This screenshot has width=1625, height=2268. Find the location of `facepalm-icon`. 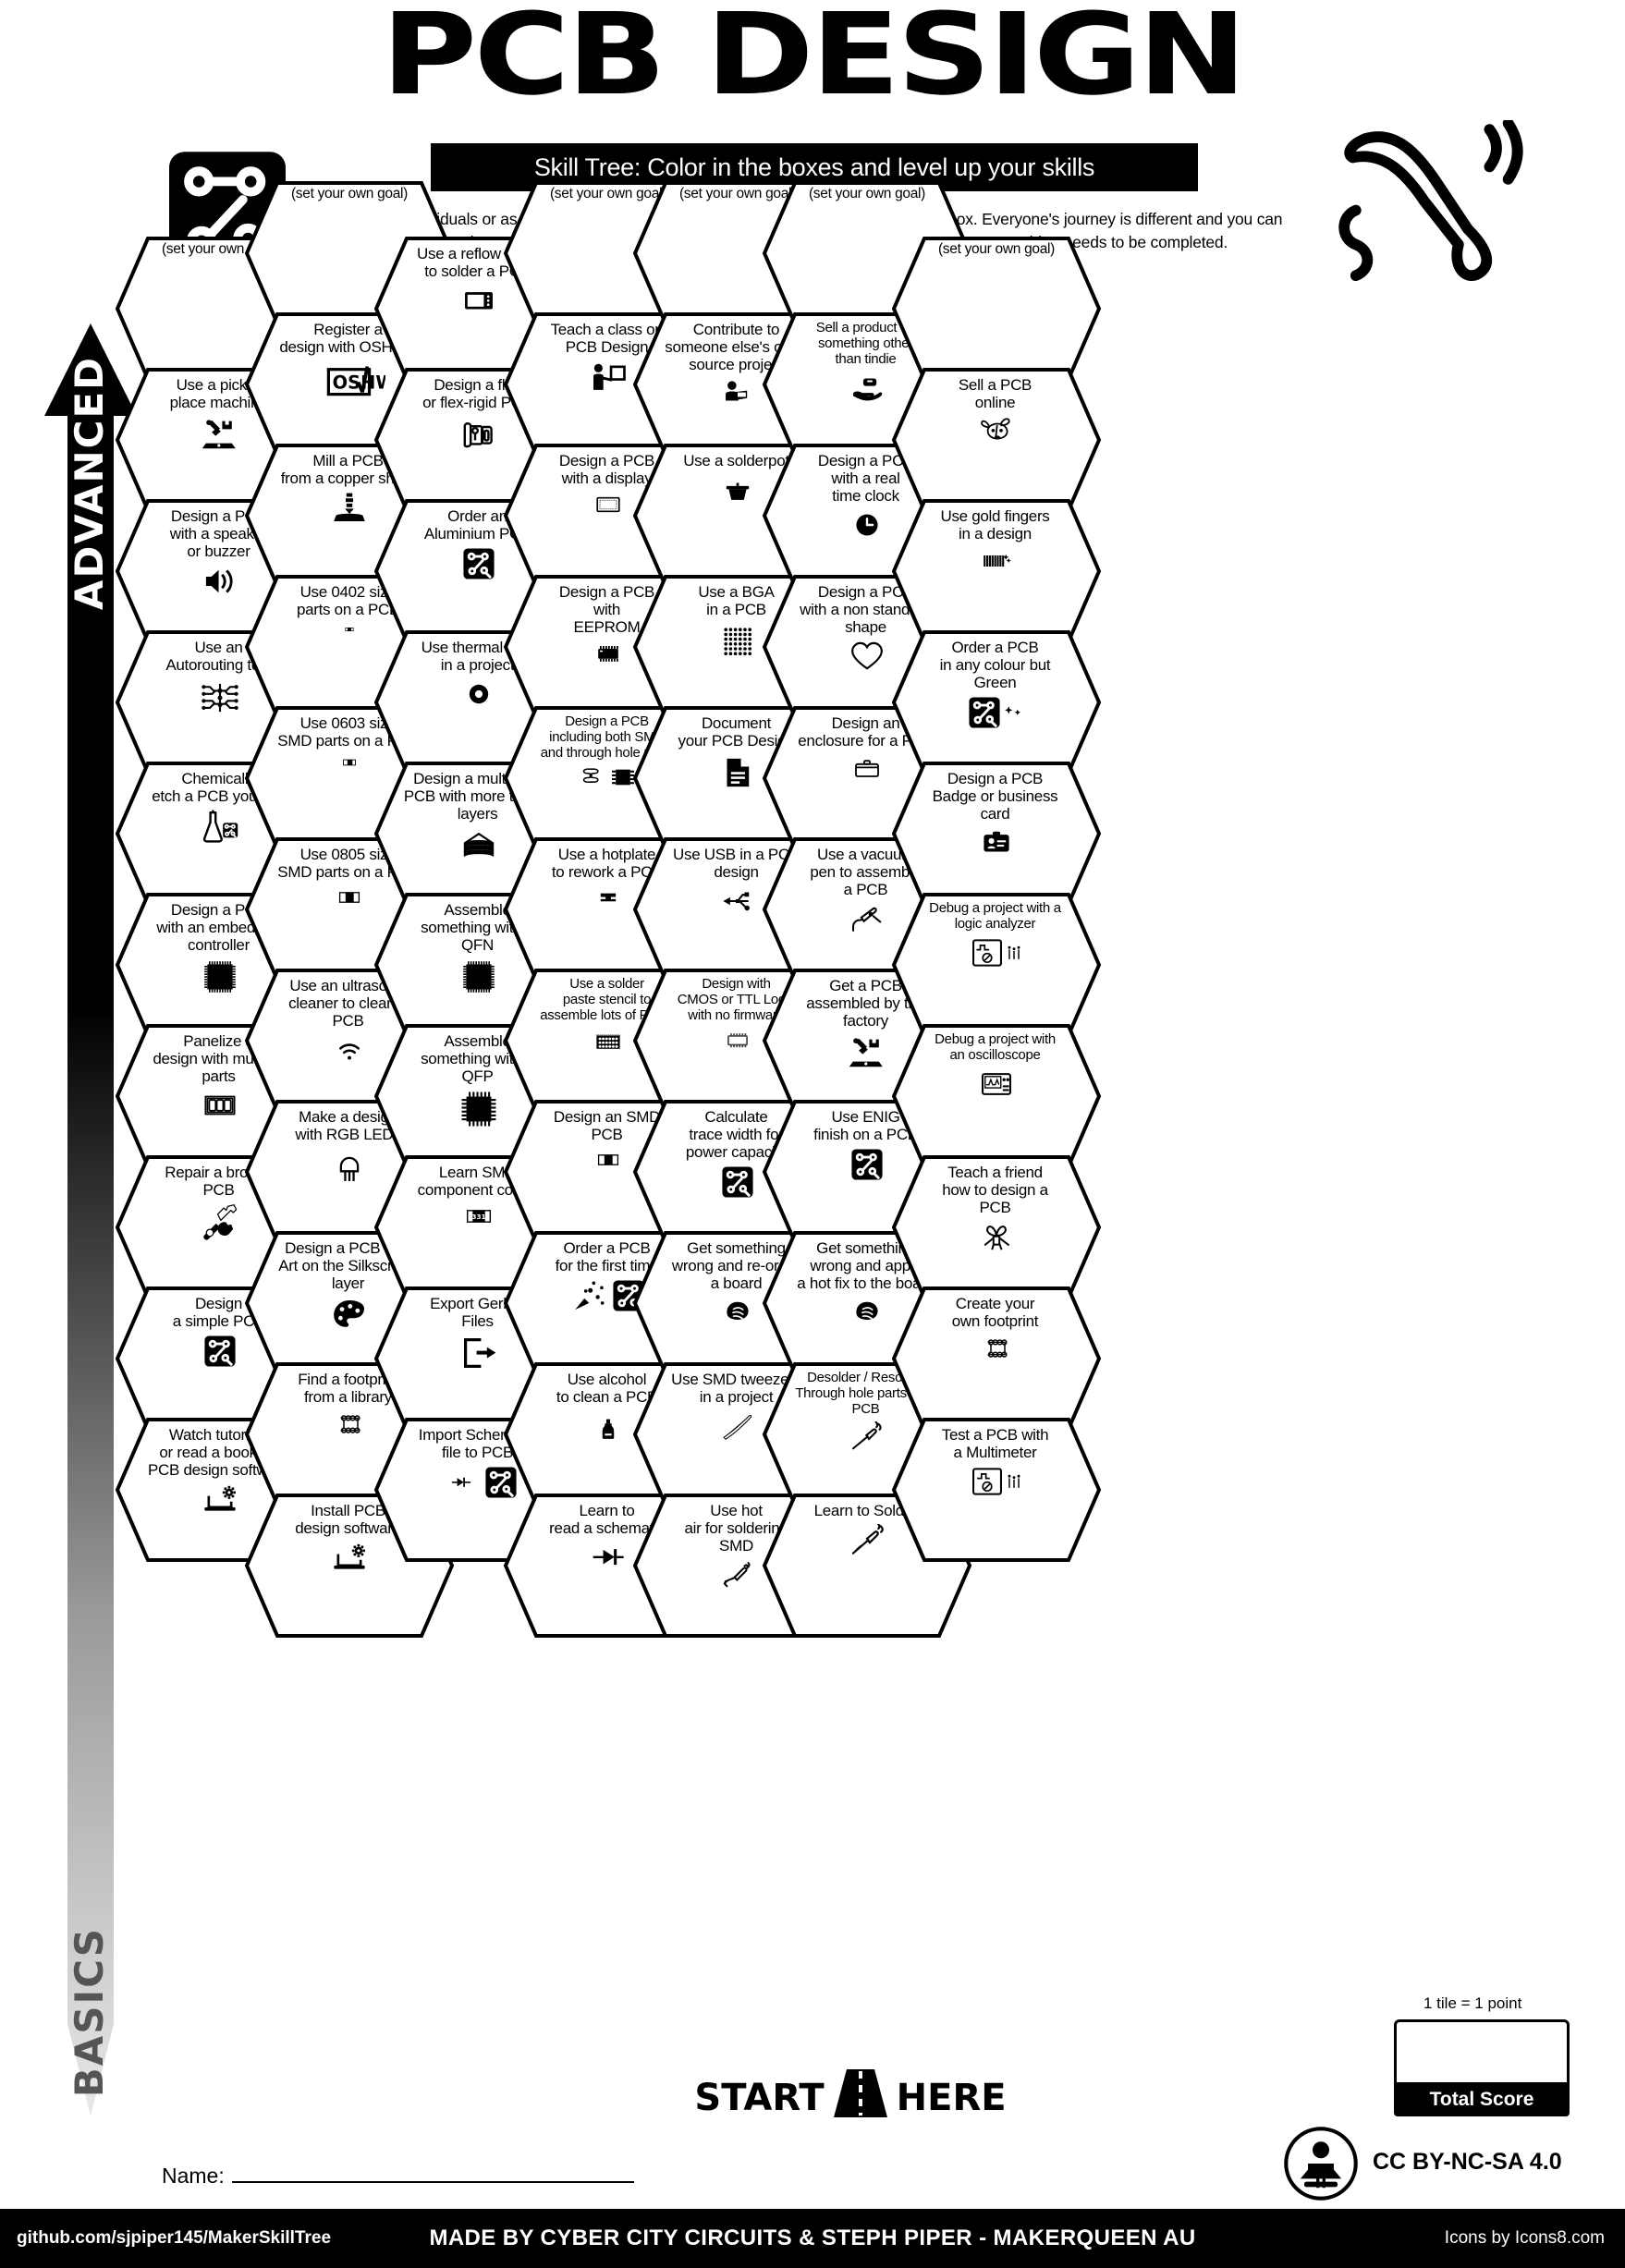

facepalm-icon is located at coordinates (738, 1312).